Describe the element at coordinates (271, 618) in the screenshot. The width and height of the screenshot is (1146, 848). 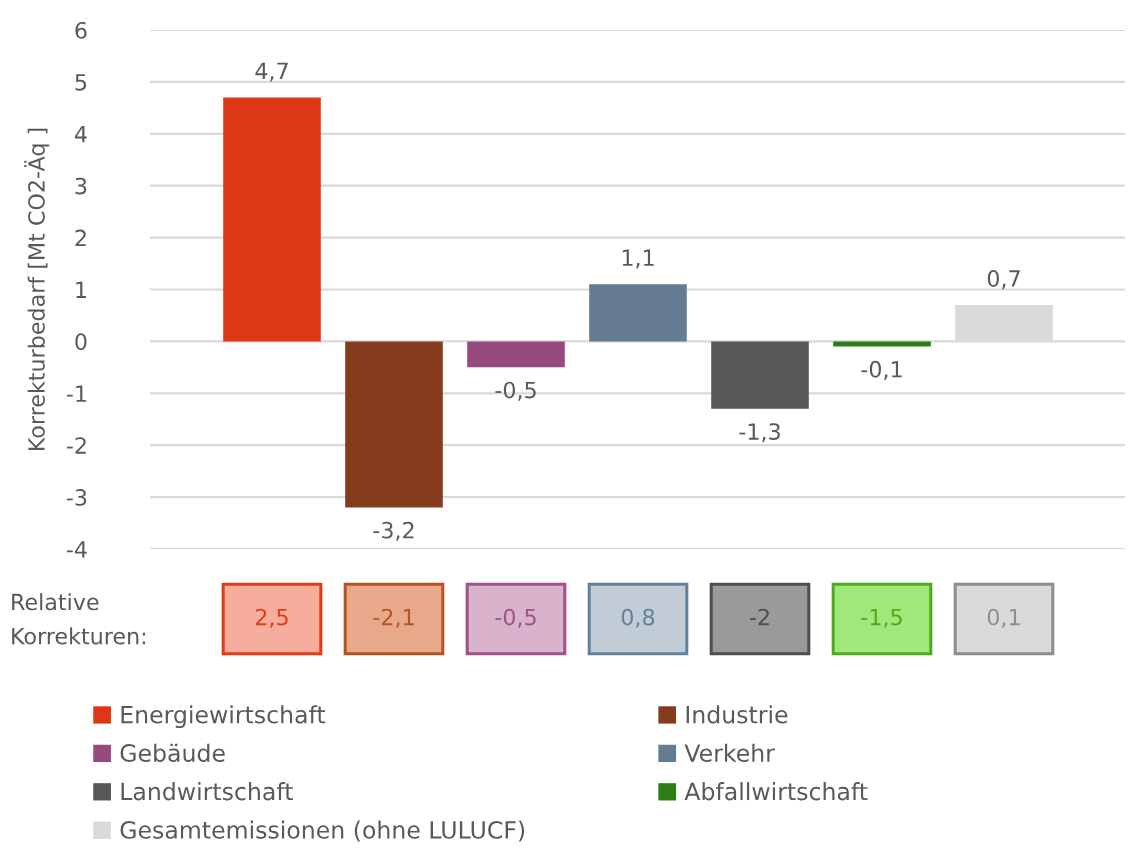
I see `text: 2,5` at that location.